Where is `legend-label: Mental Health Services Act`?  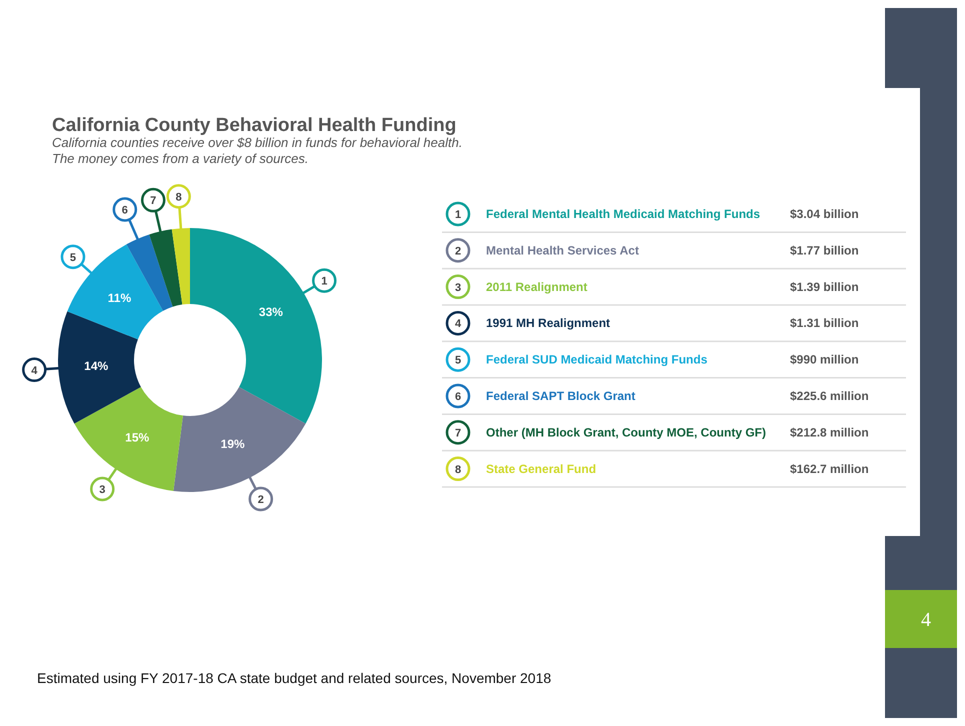 legend-label: Mental Health Services Act is located at coordinates (562, 250).